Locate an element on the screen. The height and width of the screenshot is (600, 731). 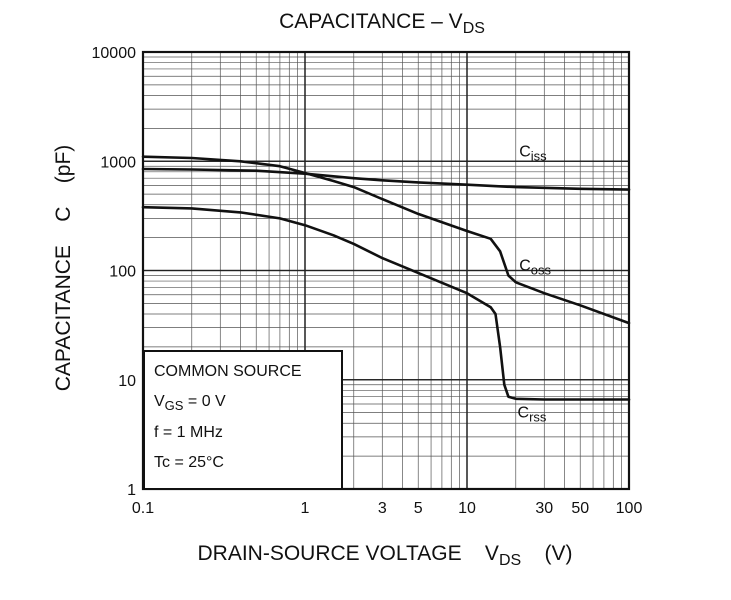
x-tick-label: 5 is located at coordinates (418, 508).